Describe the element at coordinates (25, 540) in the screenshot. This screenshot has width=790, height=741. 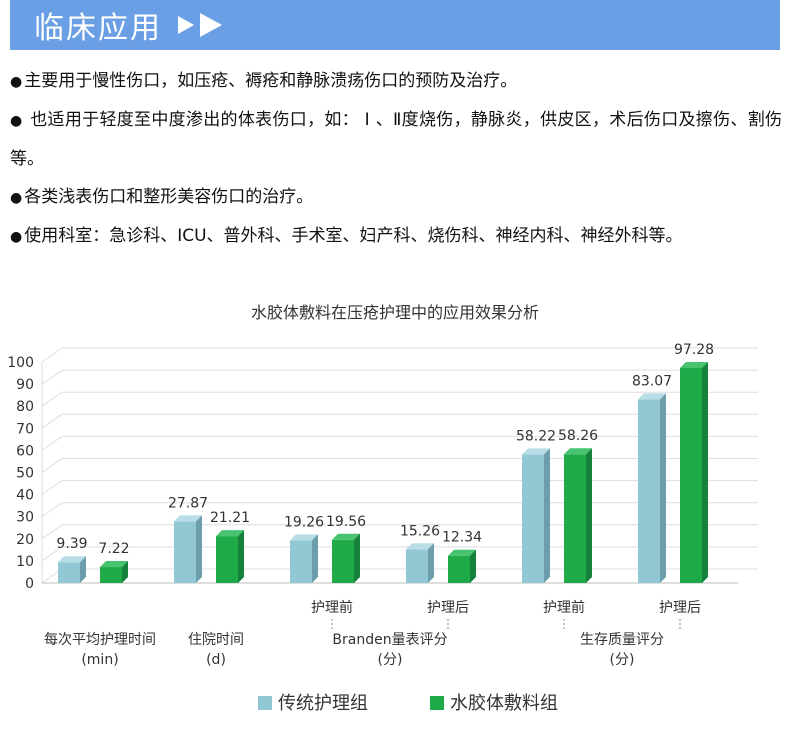
I see `y-tick-label: 20` at that location.